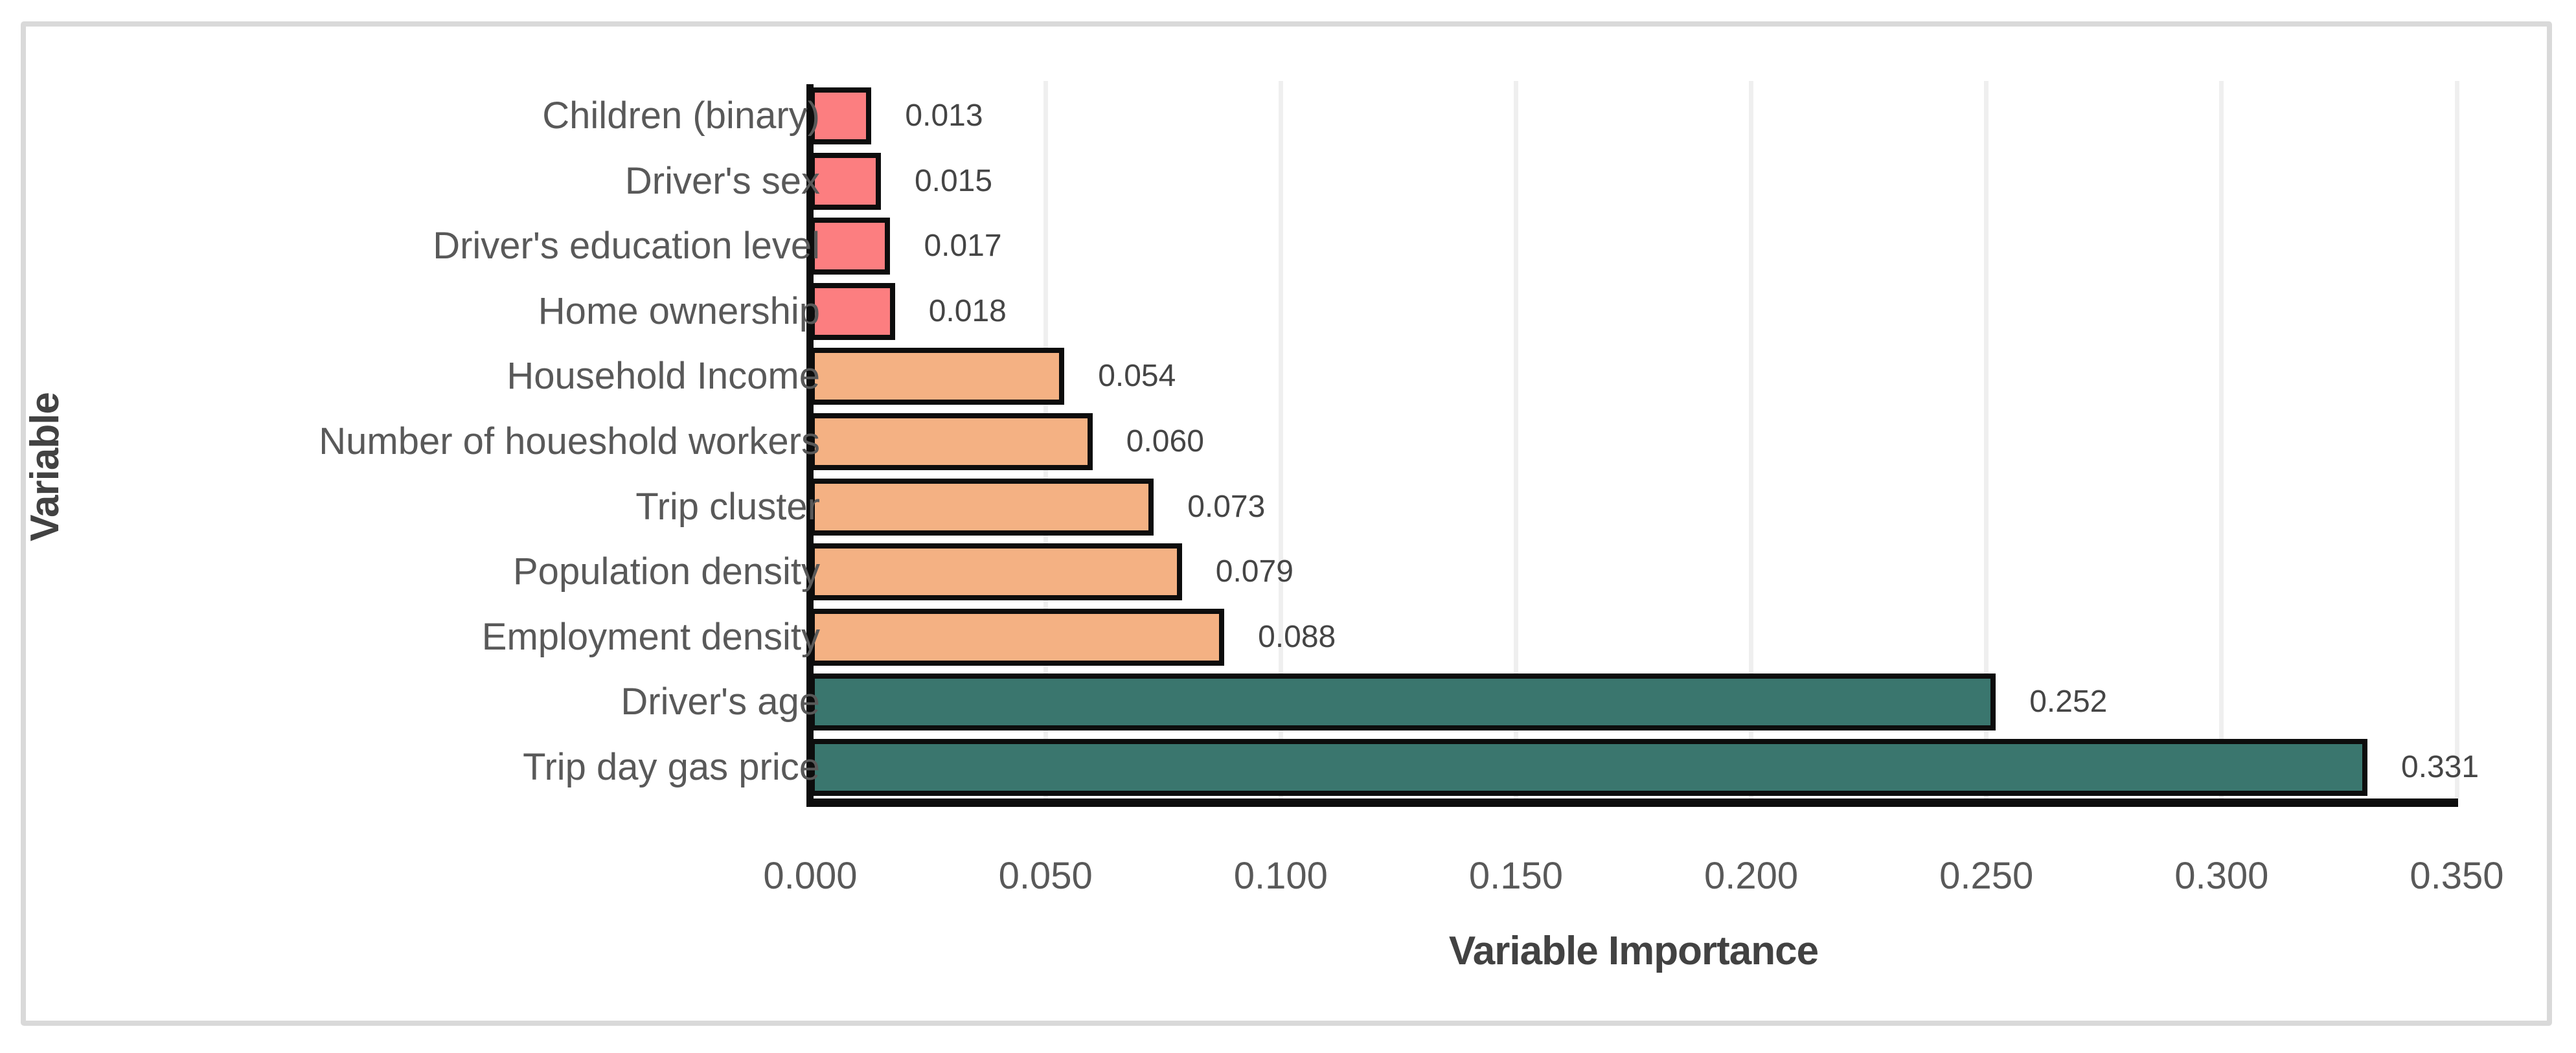 This screenshot has width=2576, height=1053. What do you see at coordinates (2440, 767) in the screenshot?
I see `bar-value-label: 0.331` at bounding box center [2440, 767].